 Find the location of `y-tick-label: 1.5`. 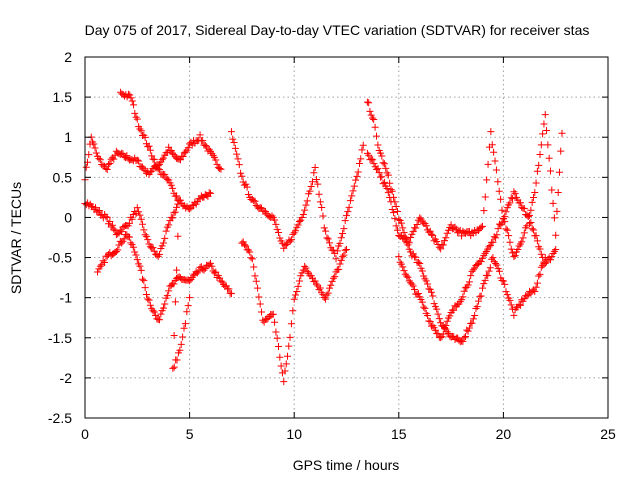

y-tick-label: 1.5 is located at coordinates (63, 97).